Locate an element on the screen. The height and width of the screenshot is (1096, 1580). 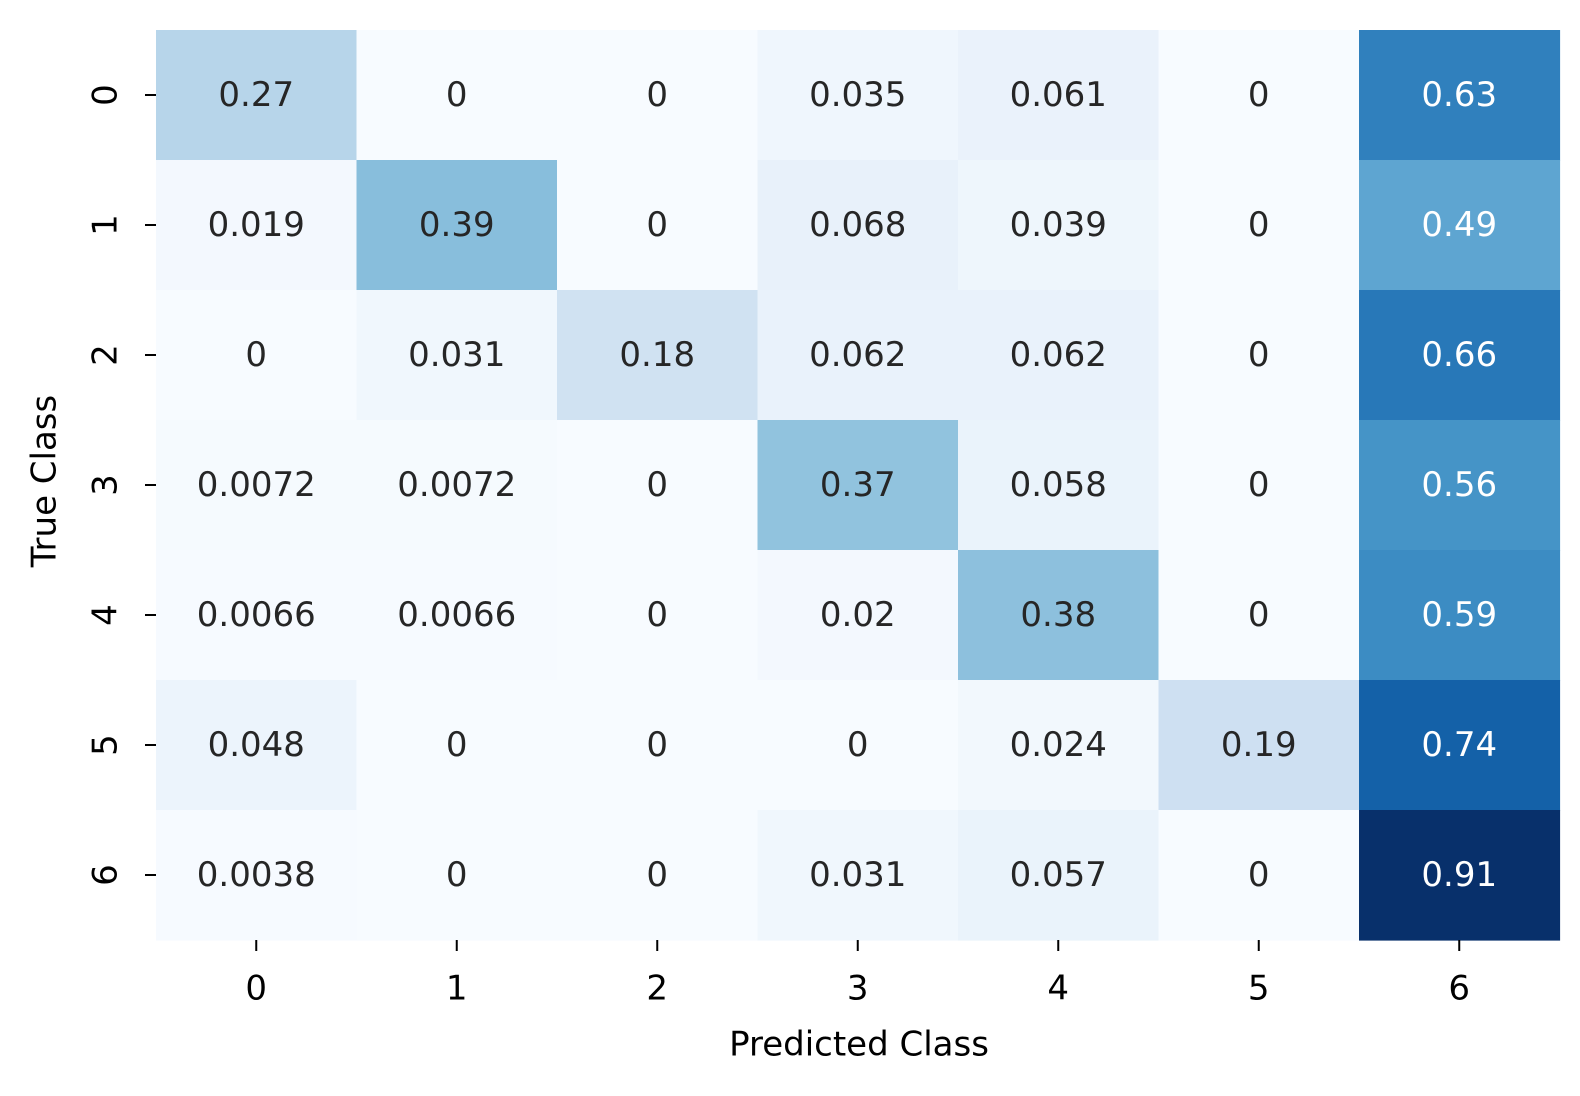
y-tick-label-2: 2 is located at coordinates (106, 355).